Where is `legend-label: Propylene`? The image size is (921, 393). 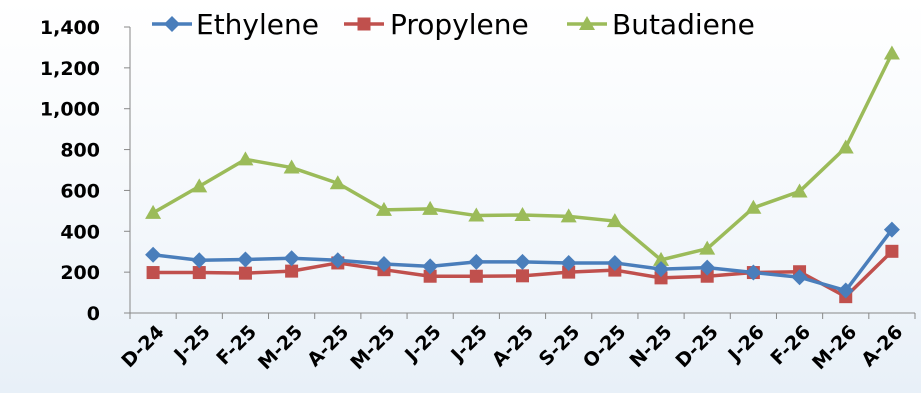 legend-label: Propylene is located at coordinates (459, 24).